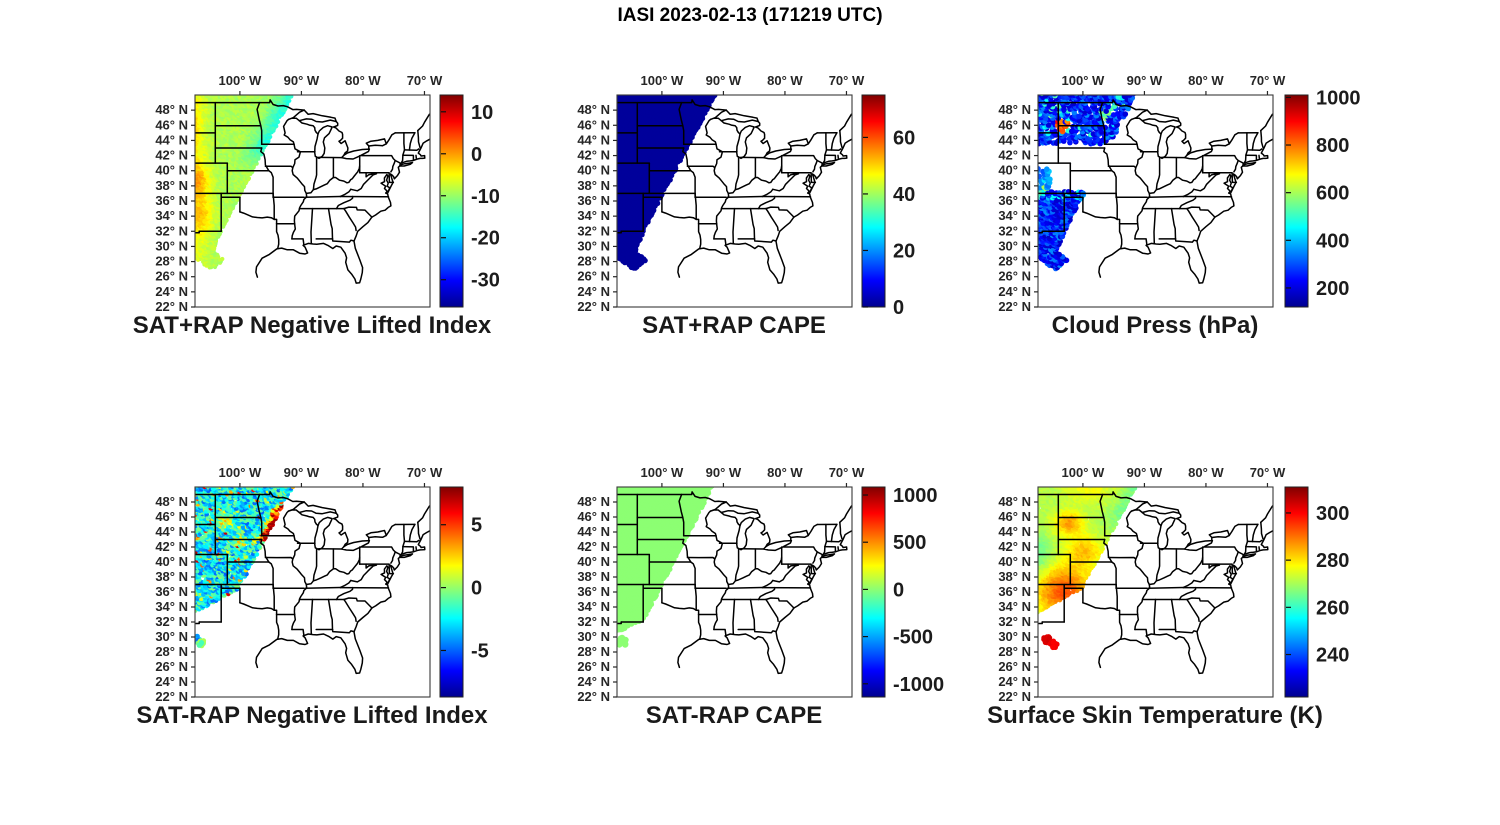 Image resolution: width=1500 pixels, height=825 pixels. I want to click on colorbar-tick-label: 240, so click(1332, 656).